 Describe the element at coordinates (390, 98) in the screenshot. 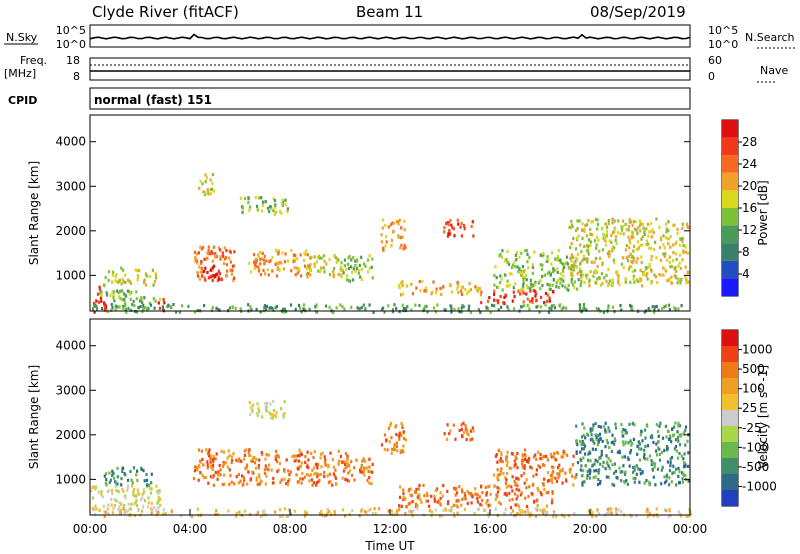

I see `cpid-frame` at that location.